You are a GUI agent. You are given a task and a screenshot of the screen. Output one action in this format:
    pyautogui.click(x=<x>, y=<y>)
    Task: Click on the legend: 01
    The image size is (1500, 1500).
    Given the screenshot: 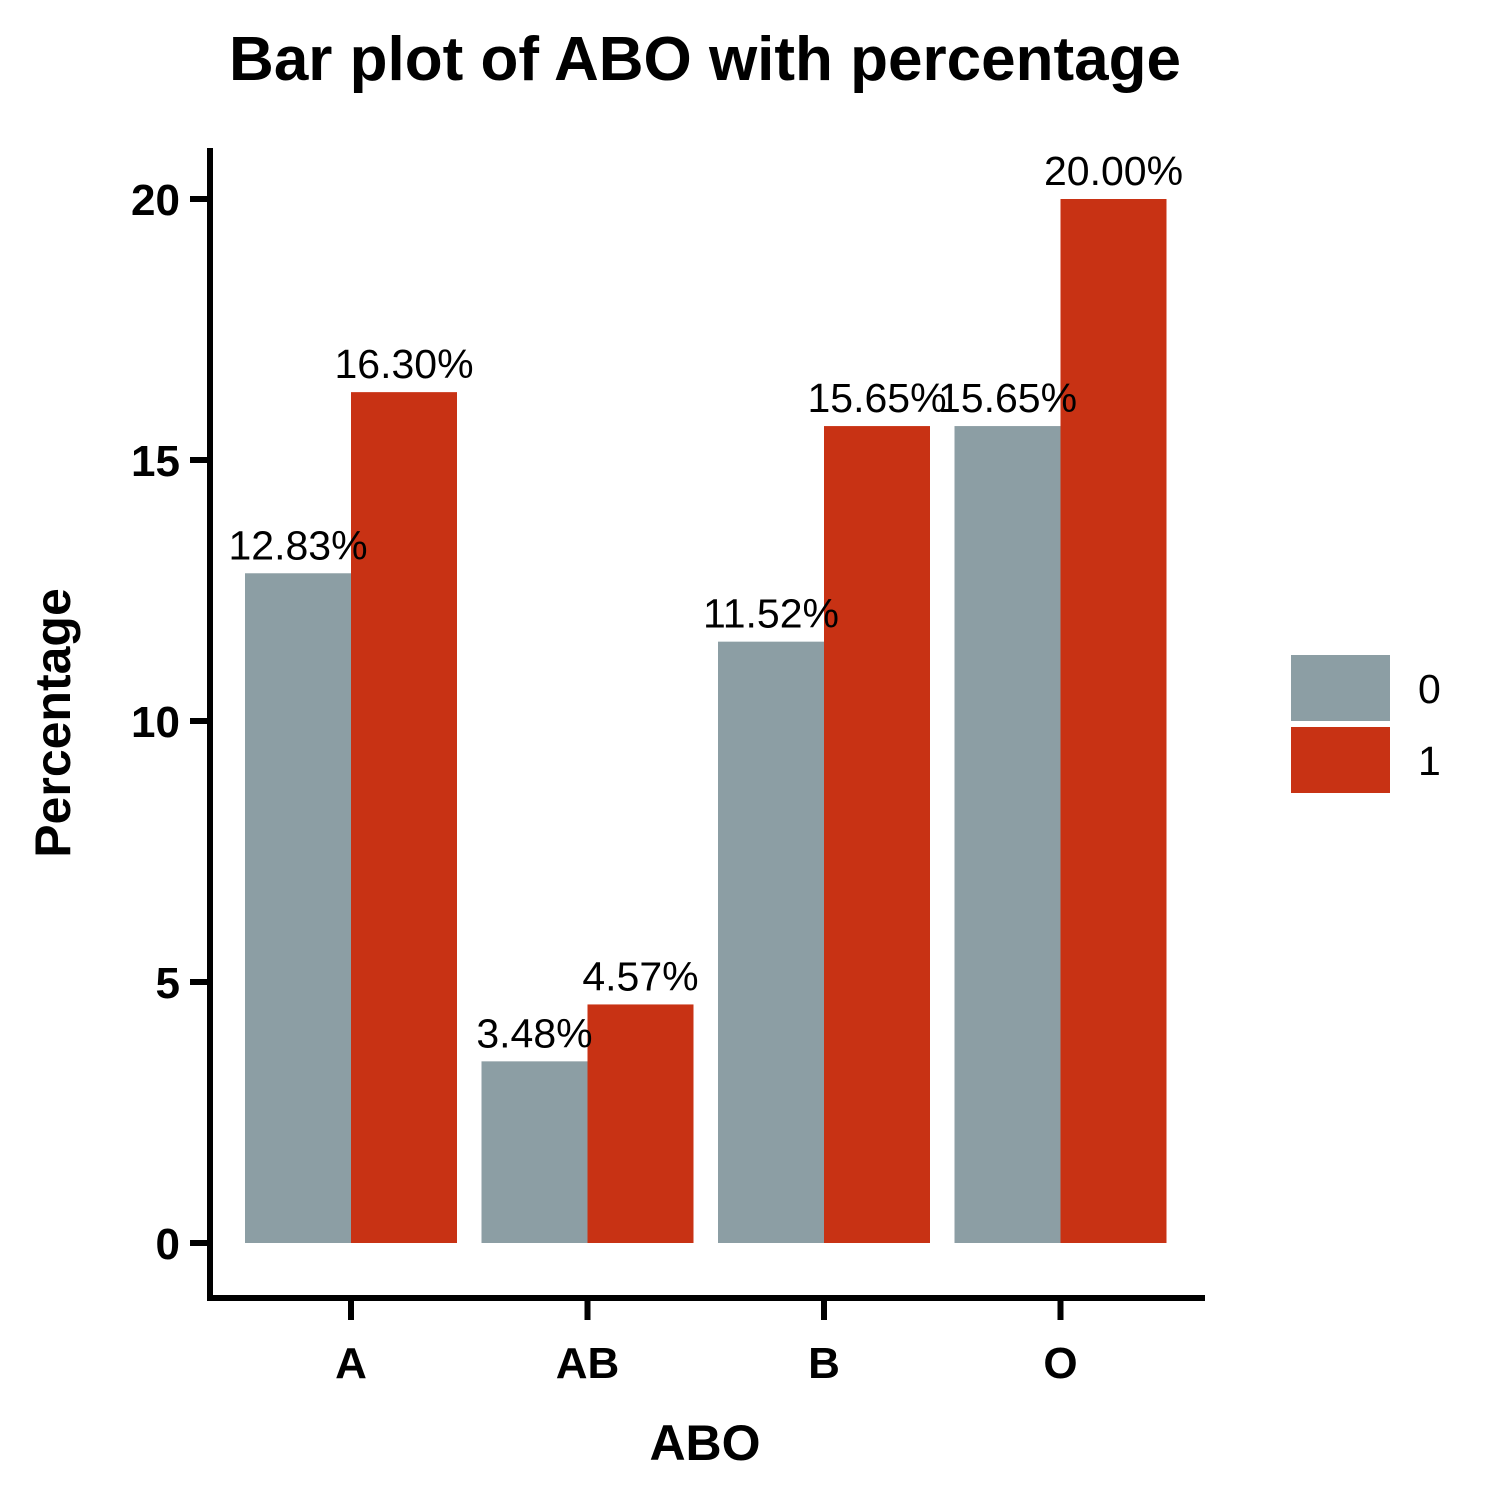 What is the action you would take?
    pyautogui.click(x=1366, y=724)
    